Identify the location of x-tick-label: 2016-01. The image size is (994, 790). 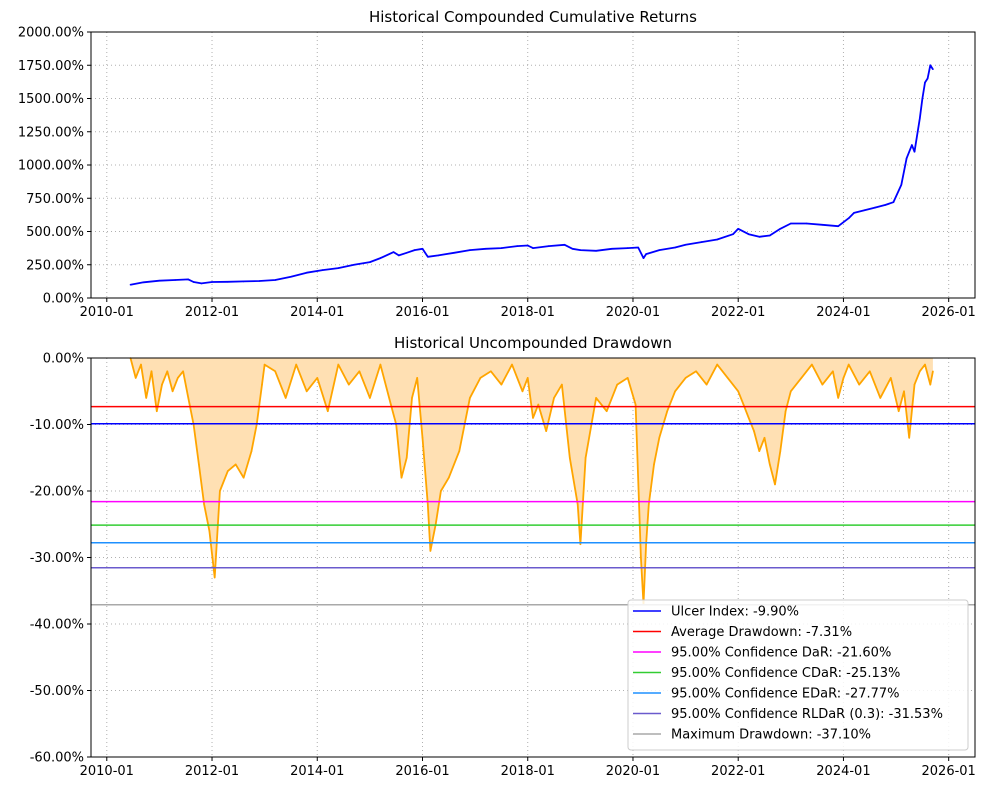
(422, 312).